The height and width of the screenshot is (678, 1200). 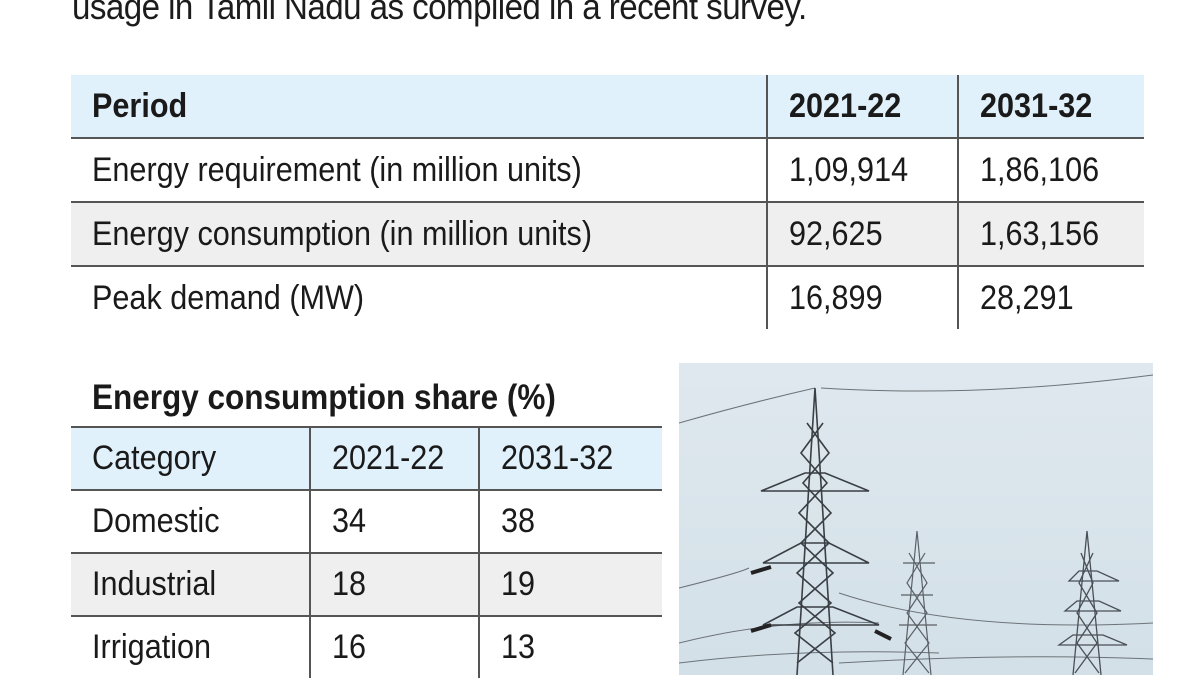 I want to click on table-row: Irrigation 16 13, so click(x=366, y=647).